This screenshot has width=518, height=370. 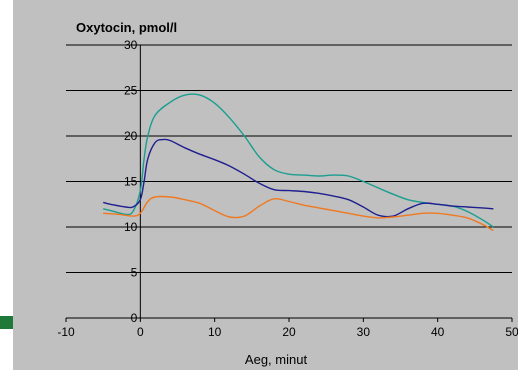 What do you see at coordinates (134, 273) in the screenshot?
I see `y-tick-label: 5` at bounding box center [134, 273].